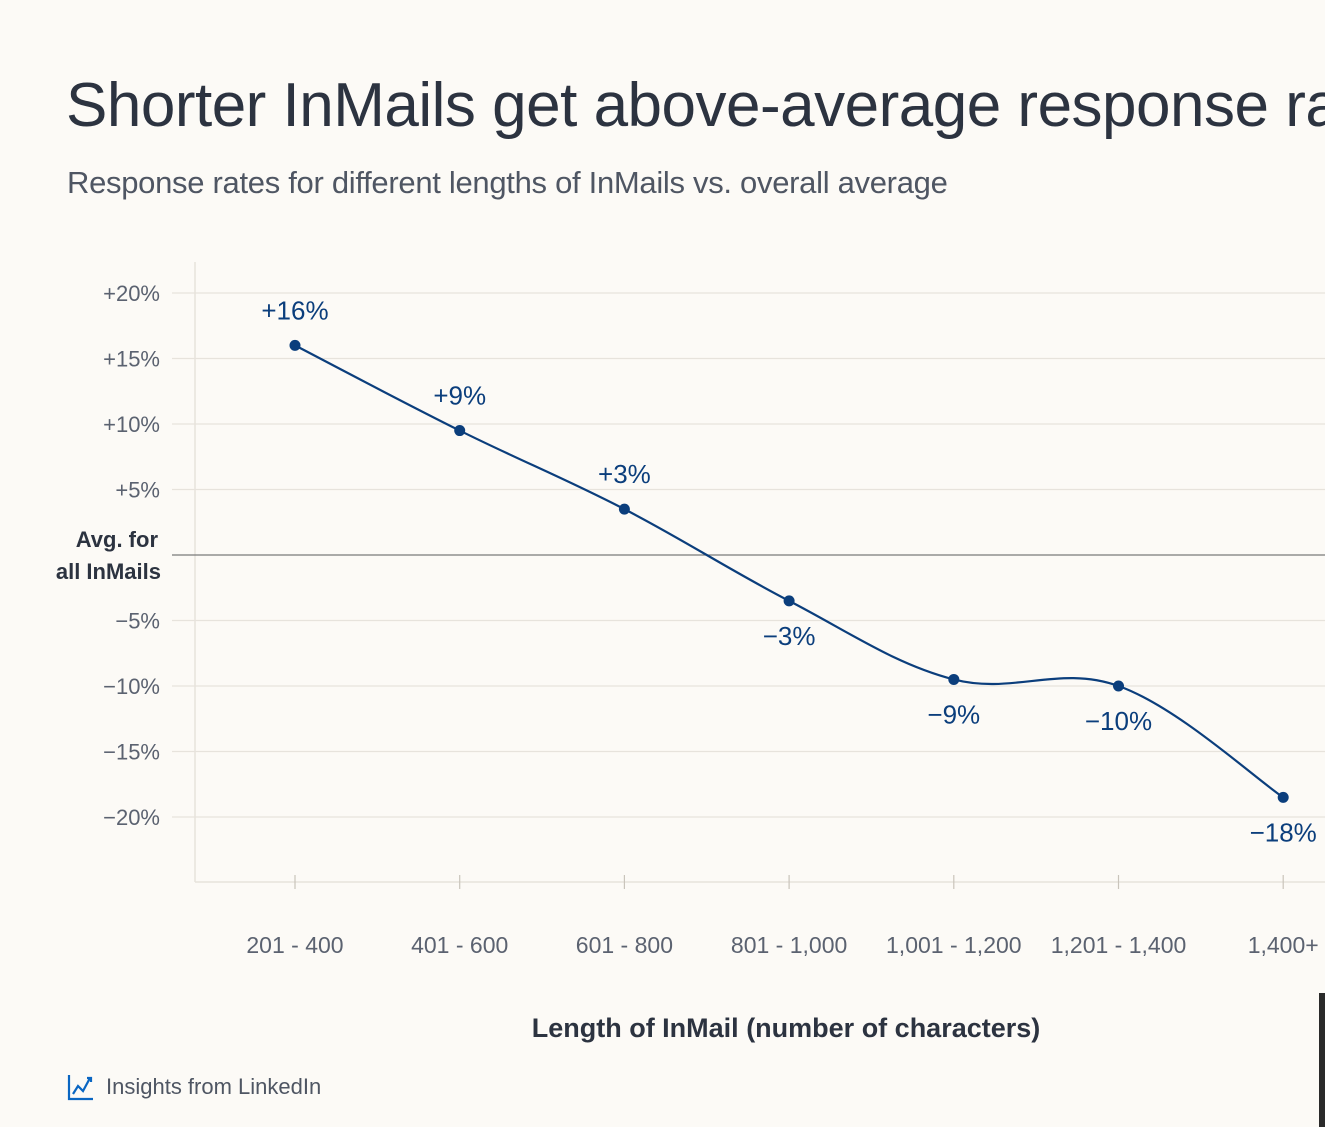 This screenshot has height=1127, width=1325. Describe the element at coordinates (131, 817) in the screenshot. I see `y-tick-label: −20%` at that location.